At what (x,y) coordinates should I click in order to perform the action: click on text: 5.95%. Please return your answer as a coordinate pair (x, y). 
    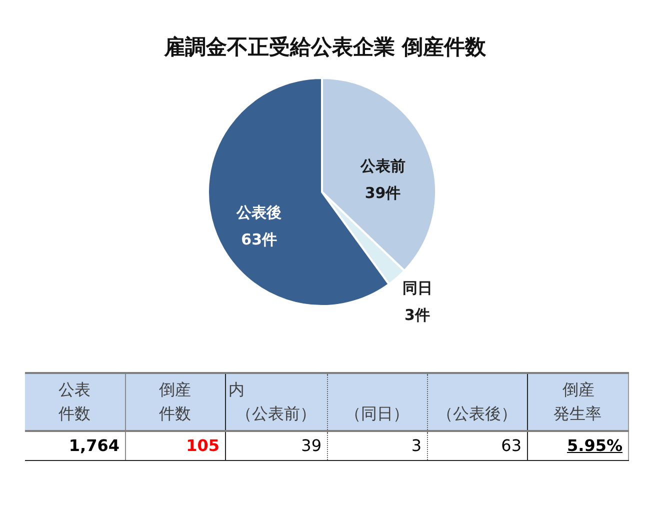
    Looking at the image, I should click on (594, 446).